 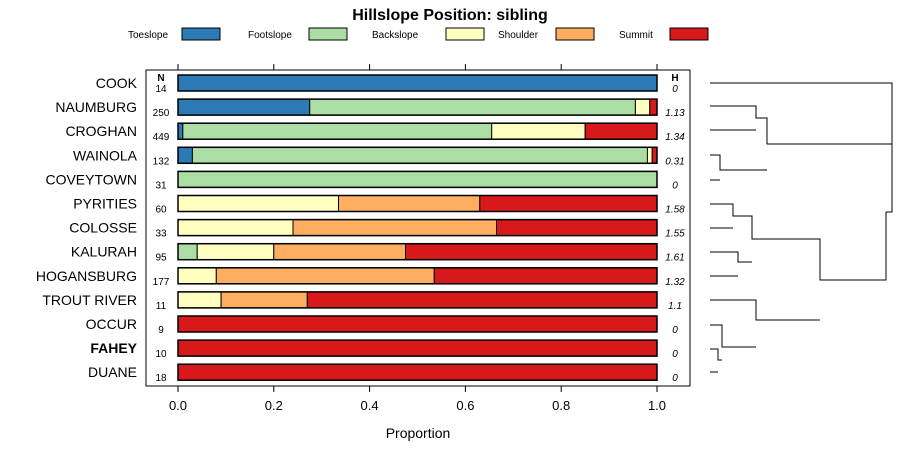 What do you see at coordinates (117, 83) in the screenshot?
I see `row-label: COOK` at bounding box center [117, 83].